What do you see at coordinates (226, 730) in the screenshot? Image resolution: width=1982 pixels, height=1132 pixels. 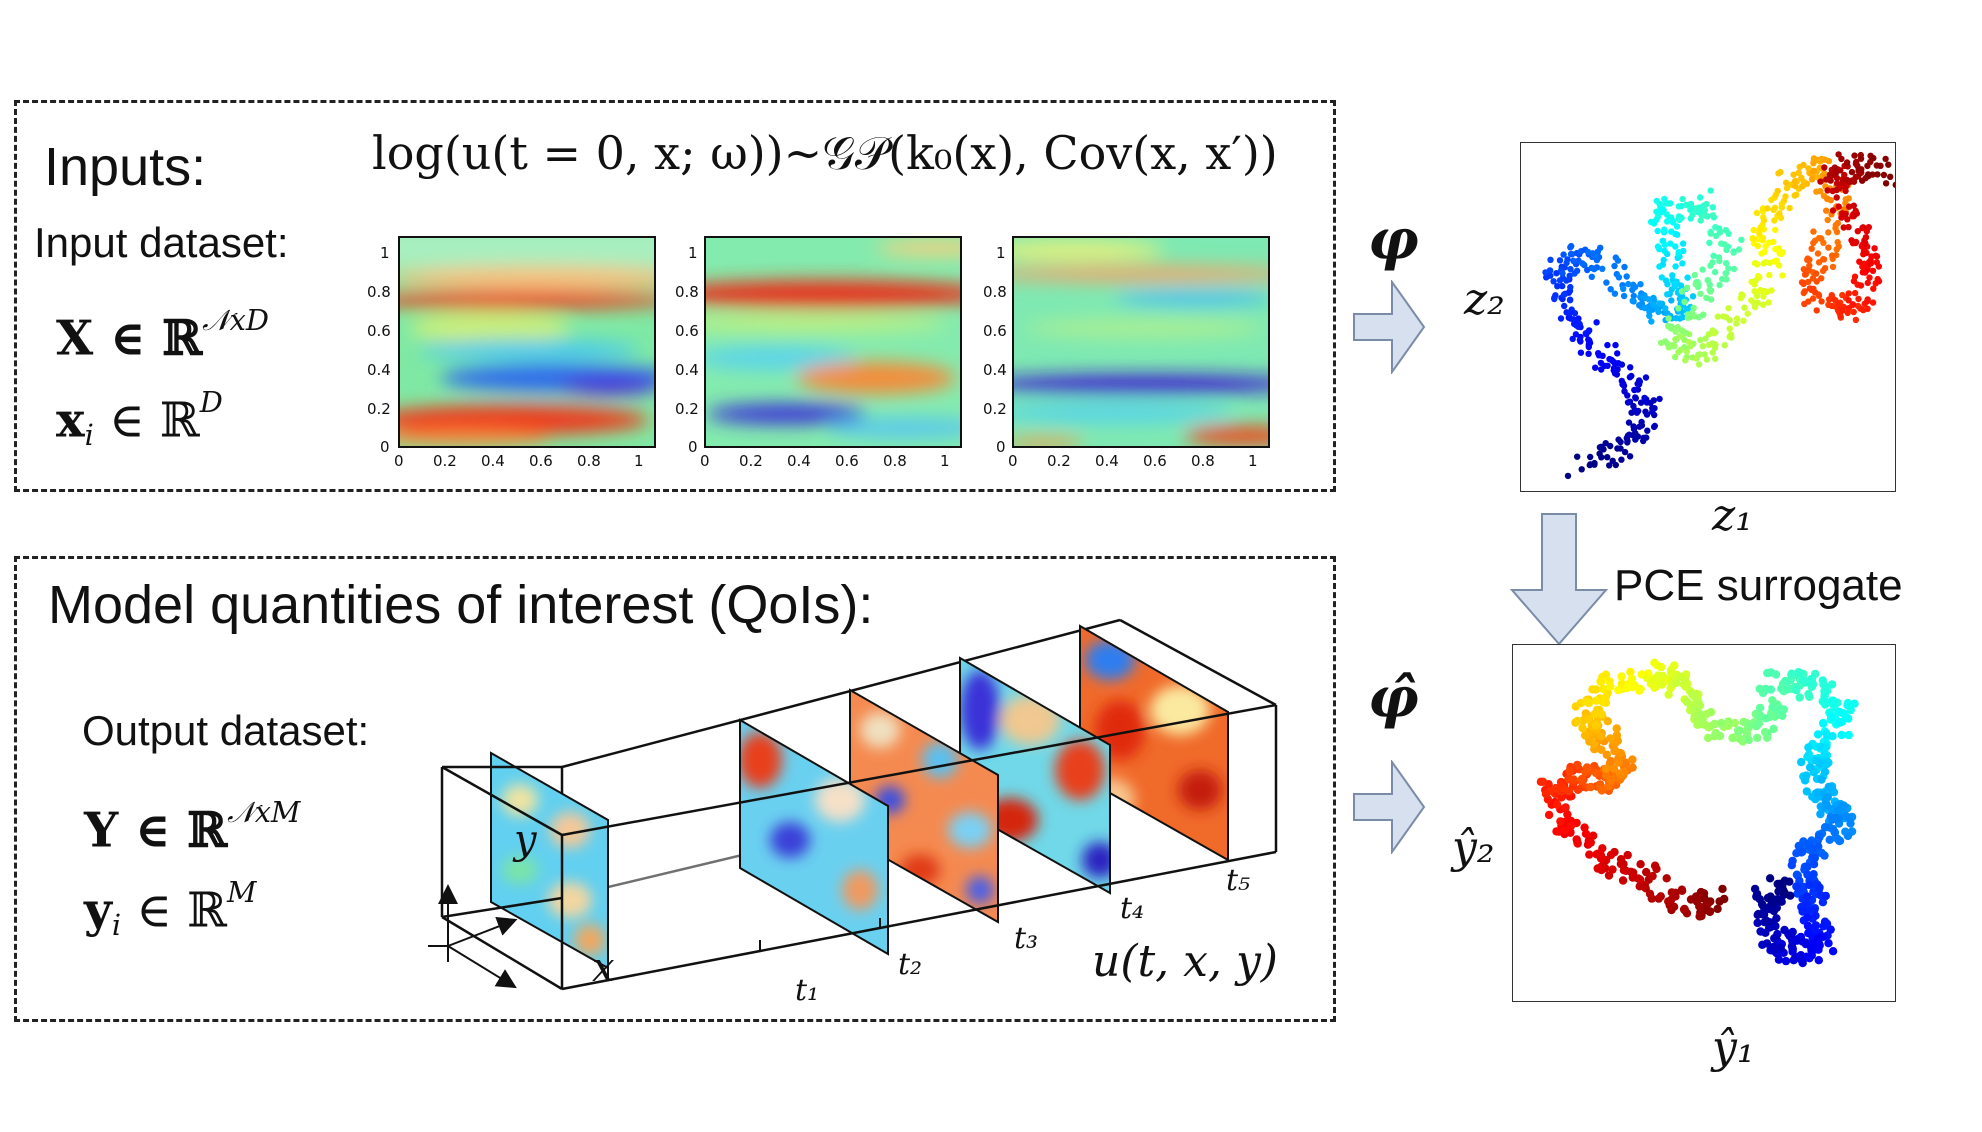 I see `output-dataset-label: Output dataset:` at bounding box center [226, 730].